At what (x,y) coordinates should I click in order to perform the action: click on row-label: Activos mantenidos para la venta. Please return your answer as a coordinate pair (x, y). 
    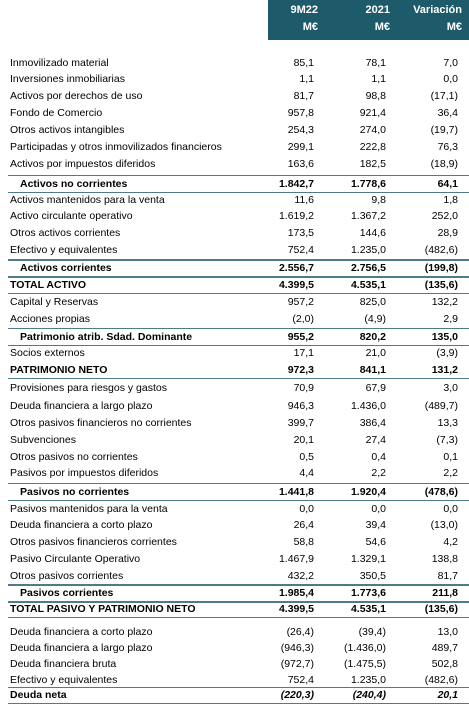
    Looking at the image, I should click on (87, 200).